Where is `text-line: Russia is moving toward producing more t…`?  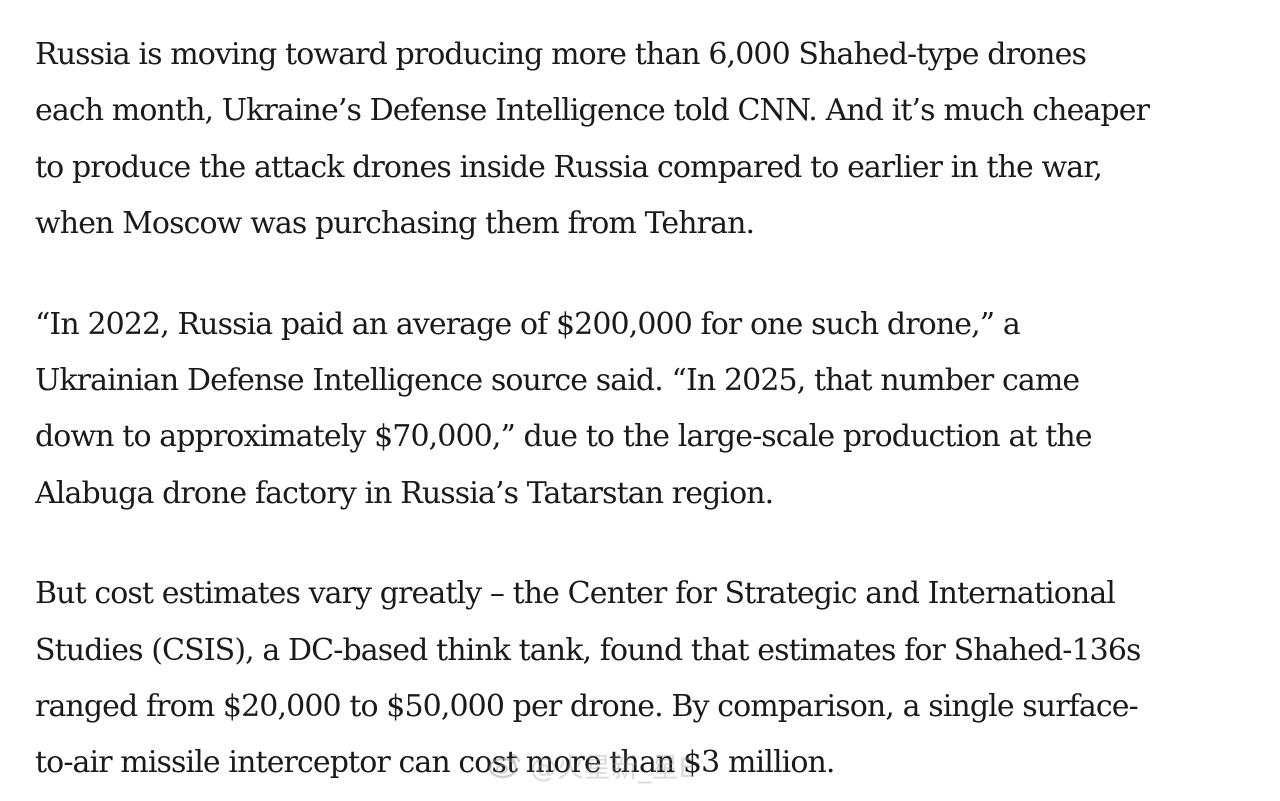 text-line: Russia is moving toward producing more t… is located at coordinates (561, 54).